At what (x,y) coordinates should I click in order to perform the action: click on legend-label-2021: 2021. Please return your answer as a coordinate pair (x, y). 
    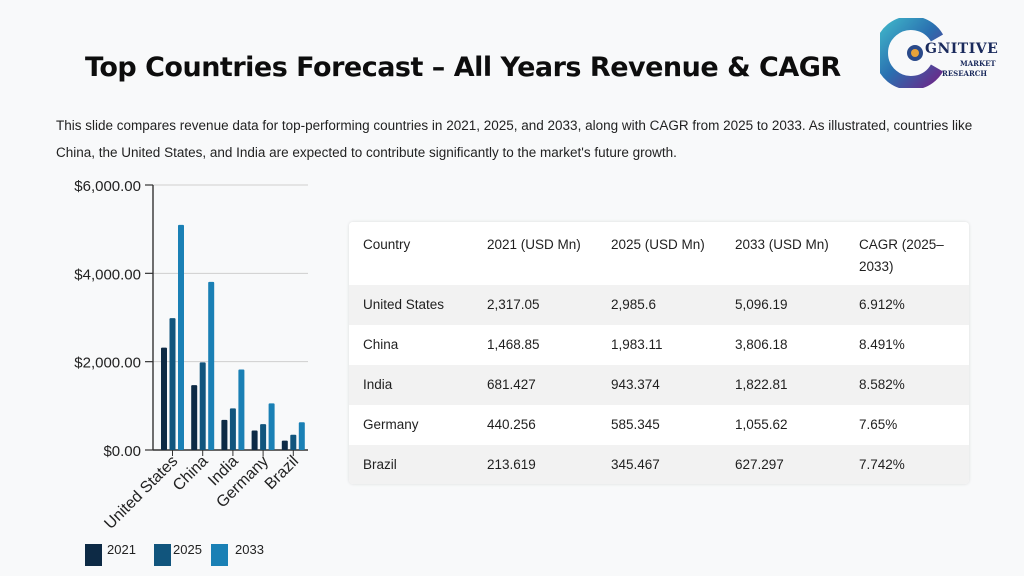
    Looking at the image, I should click on (121, 549).